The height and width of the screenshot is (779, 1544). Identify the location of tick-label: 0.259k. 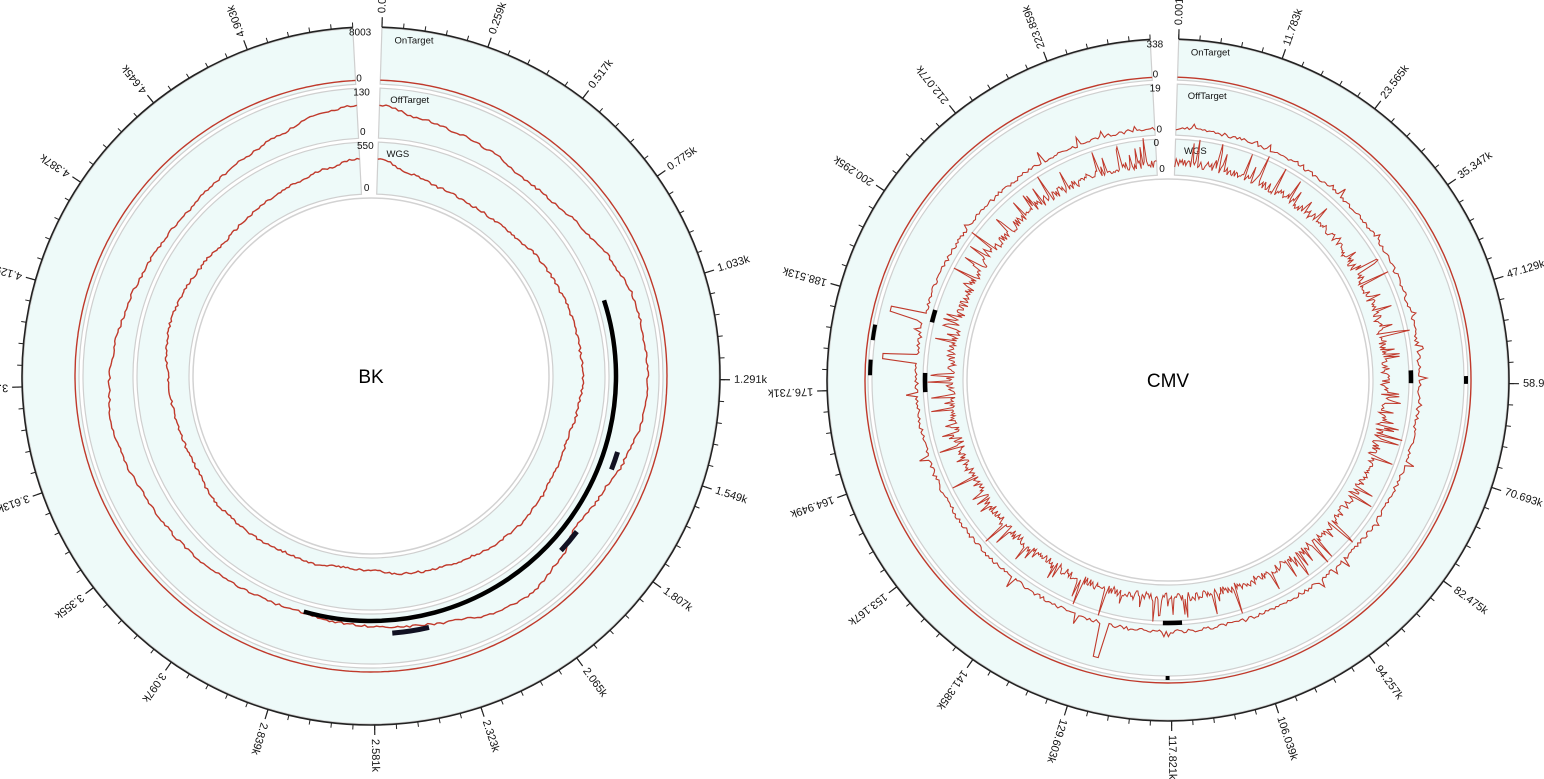
(498, 18).